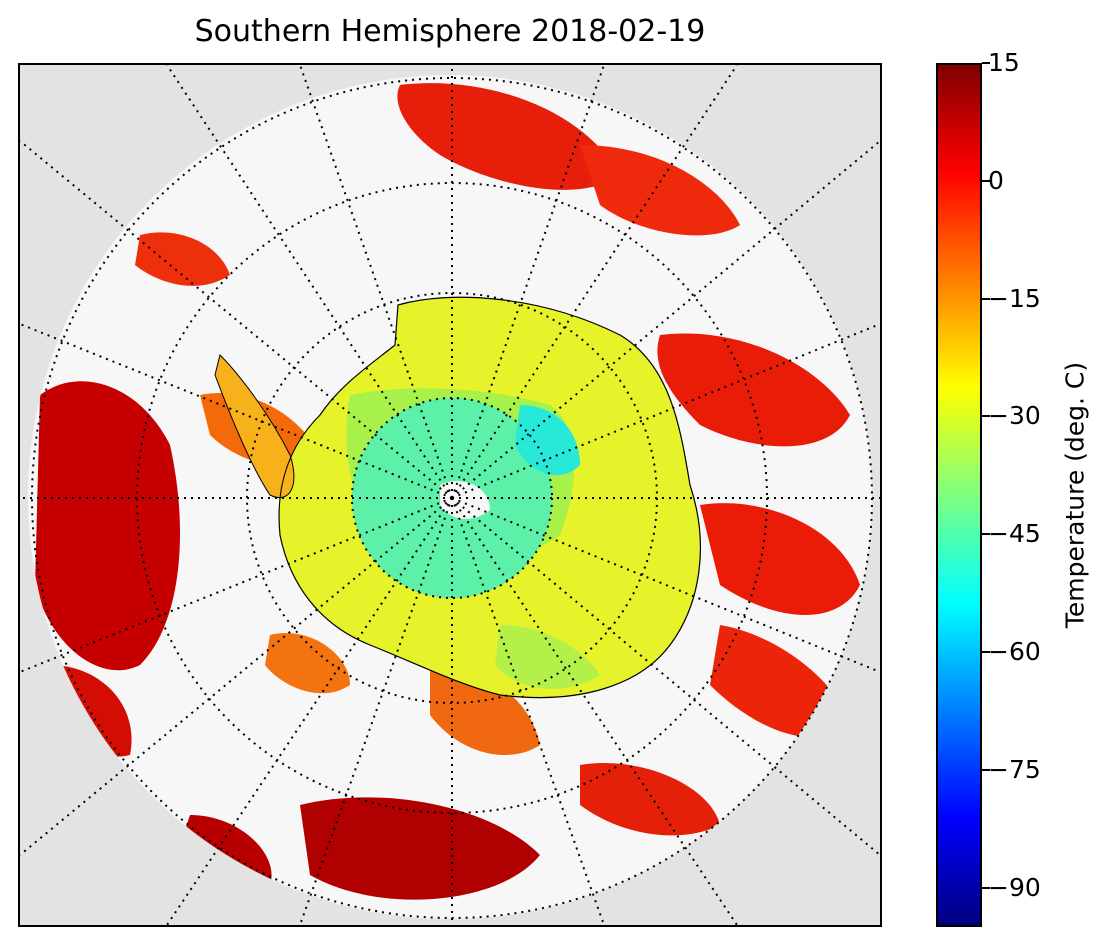 The width and height of the screenshot is (1108, 946). Describe the element at coordinates (1014, 652) in the screenshot. I see `colorbar-tick-label: −60` at that location.